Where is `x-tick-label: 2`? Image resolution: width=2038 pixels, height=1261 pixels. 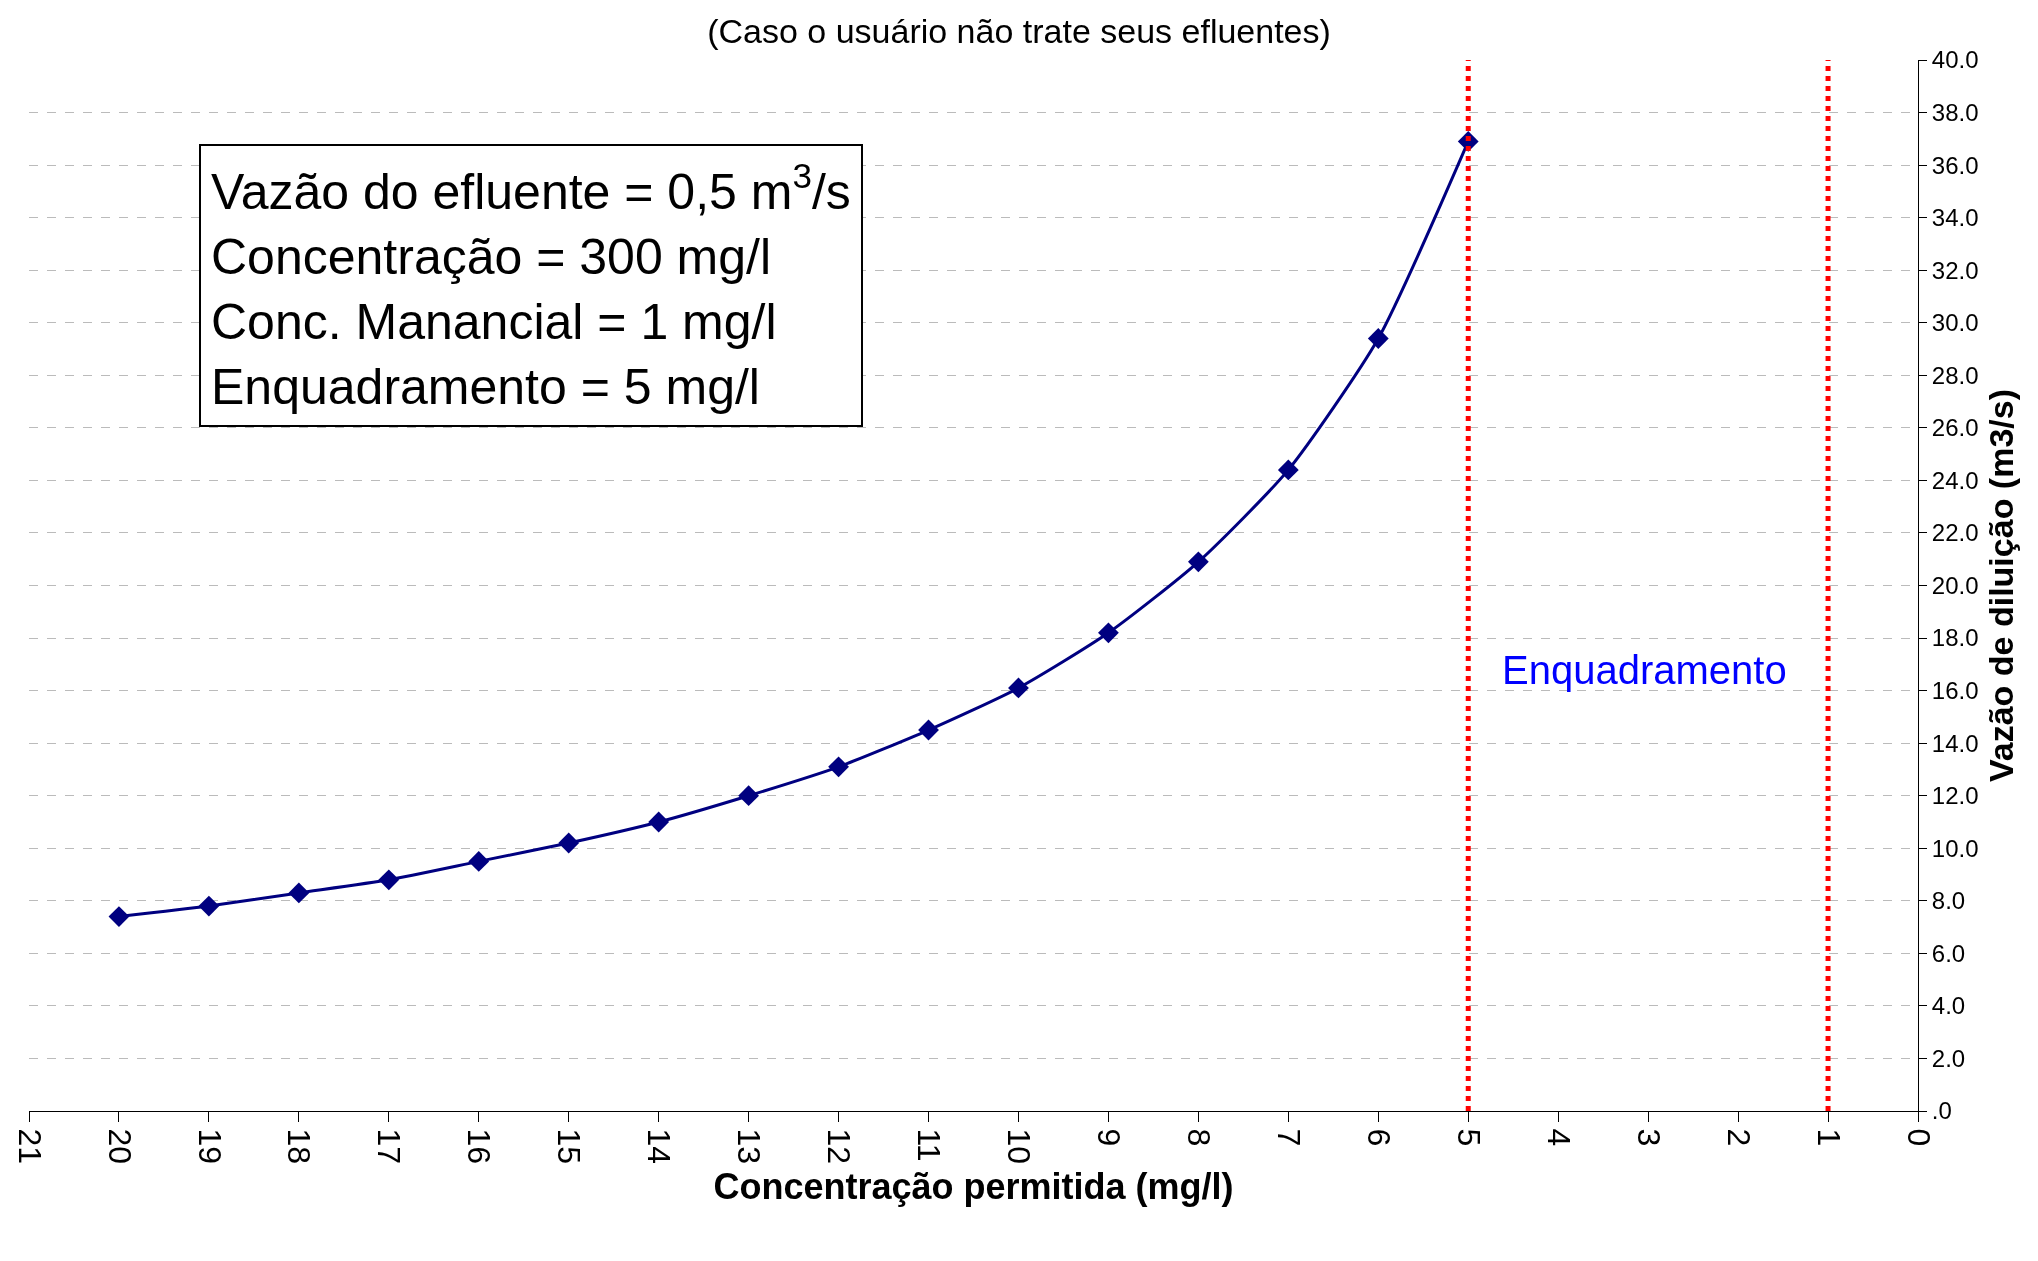
x-tick-label: 2 is located at coordinates (1738, 1137).